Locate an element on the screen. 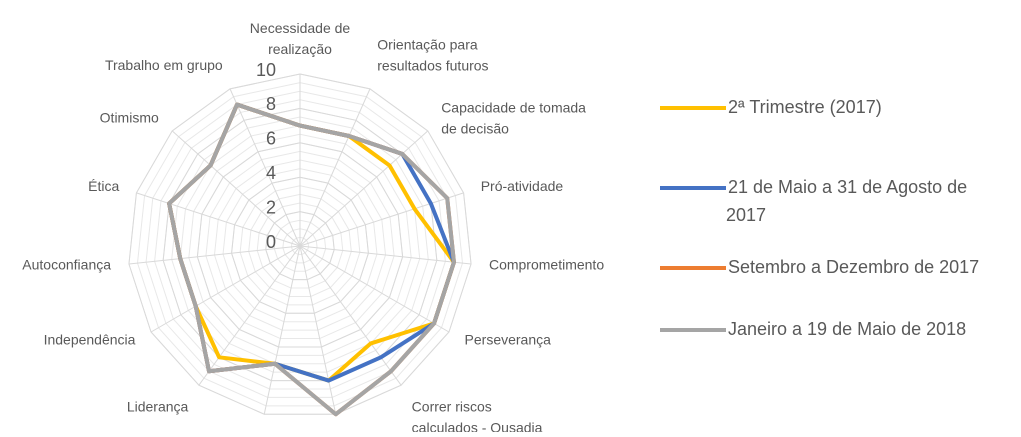  category-label: Necessidade de realização is located at coordinates (300, 38).